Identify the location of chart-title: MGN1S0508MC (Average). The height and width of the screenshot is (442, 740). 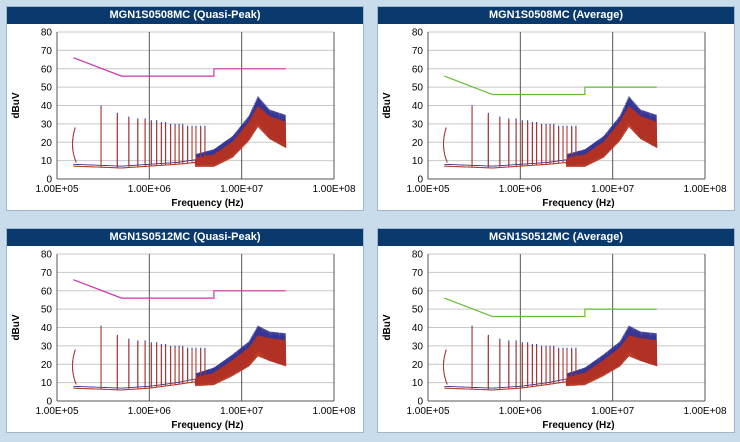
(556, 15).